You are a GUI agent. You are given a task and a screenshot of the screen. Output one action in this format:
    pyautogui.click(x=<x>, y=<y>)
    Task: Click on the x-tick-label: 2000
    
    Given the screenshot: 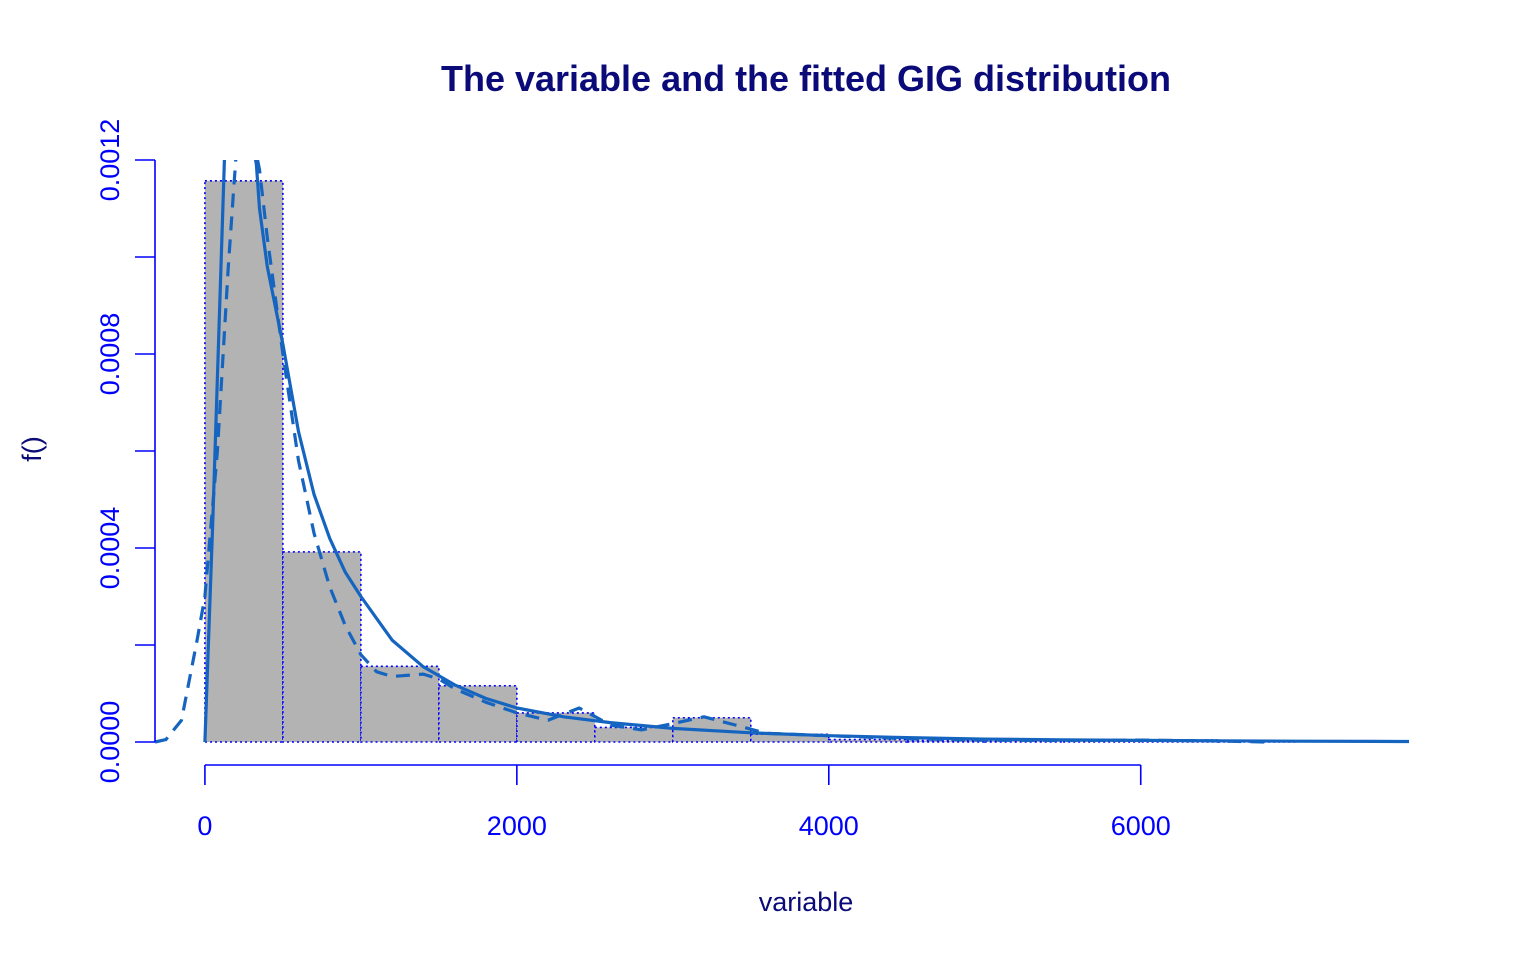 What is the action you would take?
    pyautogui.click(x=517, y=826)
    